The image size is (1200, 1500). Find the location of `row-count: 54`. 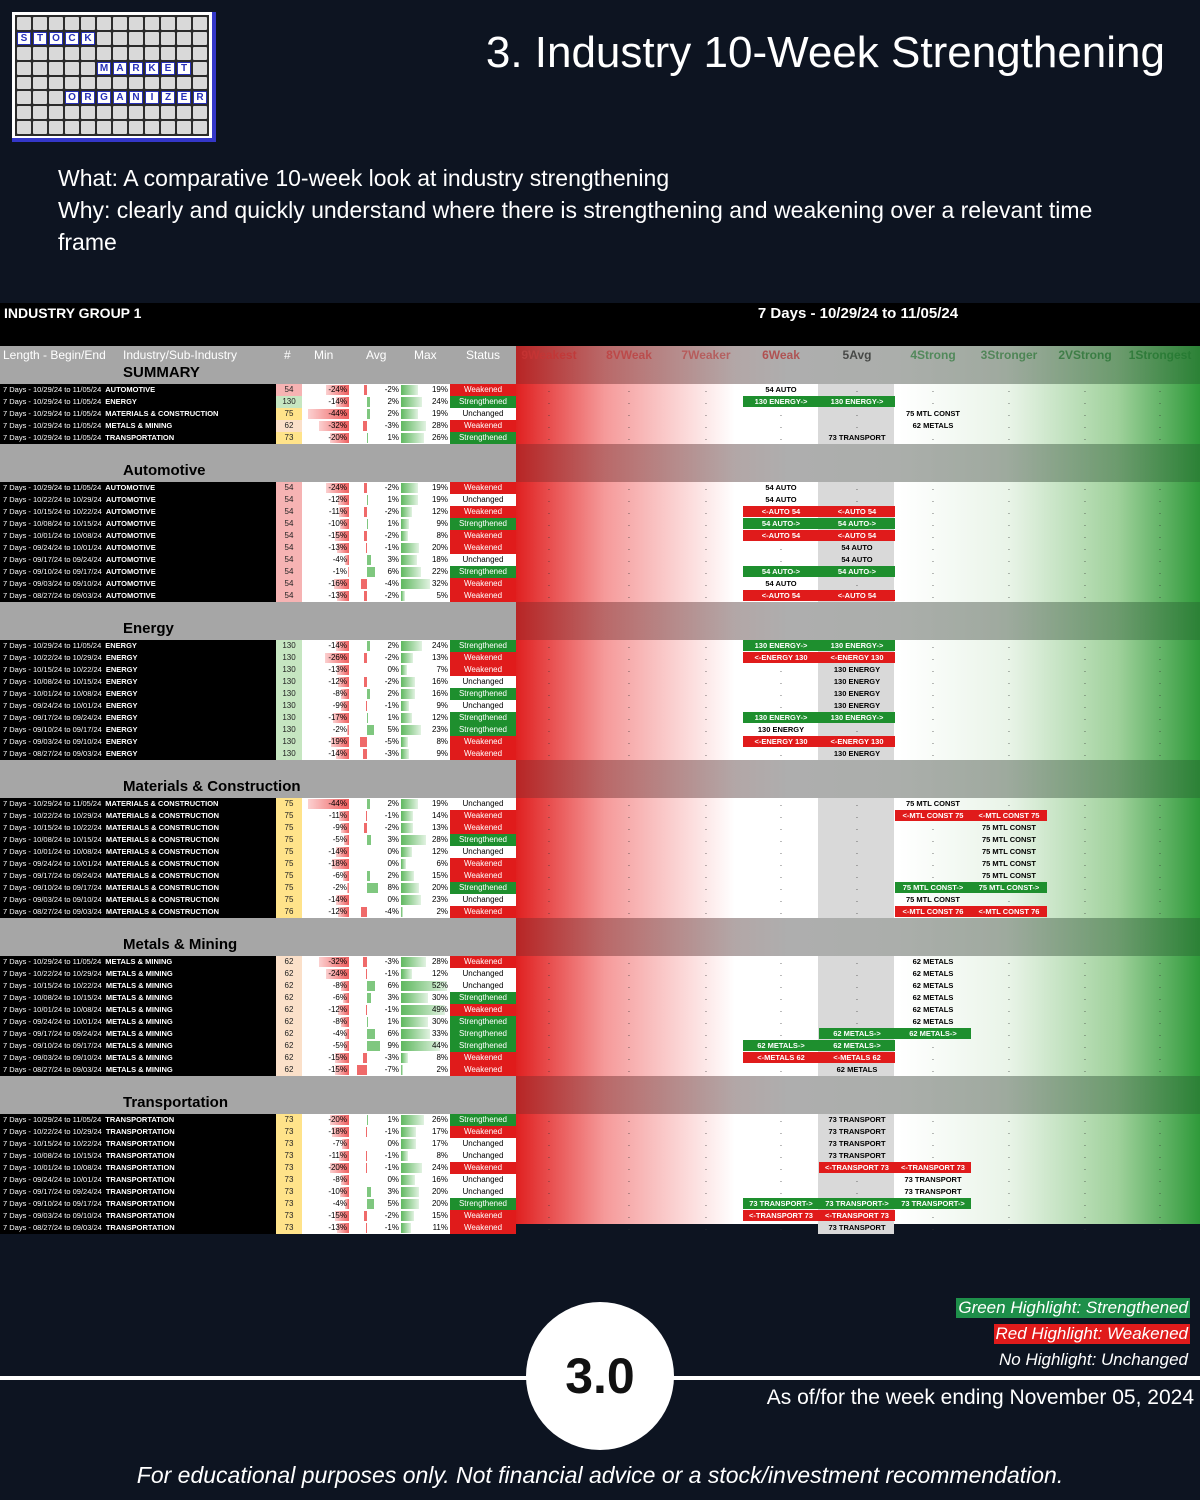

row-count: 54 is located at coordinates (289, 524).